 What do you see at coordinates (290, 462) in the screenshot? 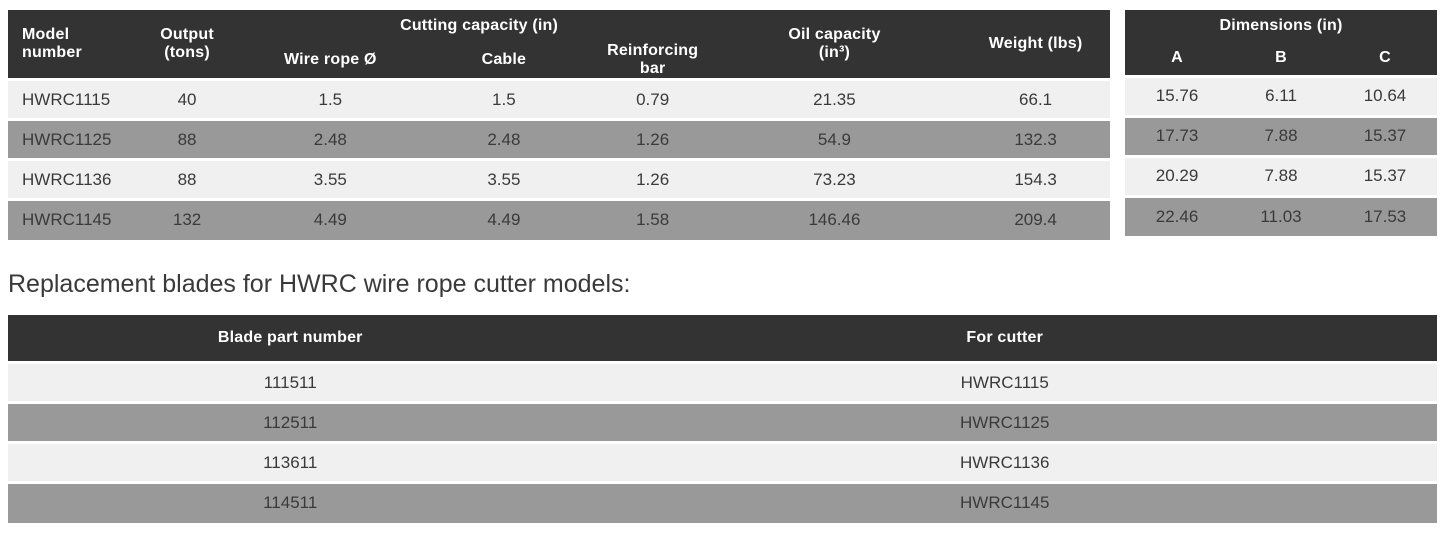
I see `cell-blade-part: 113611` at bounding box center [290, 462].